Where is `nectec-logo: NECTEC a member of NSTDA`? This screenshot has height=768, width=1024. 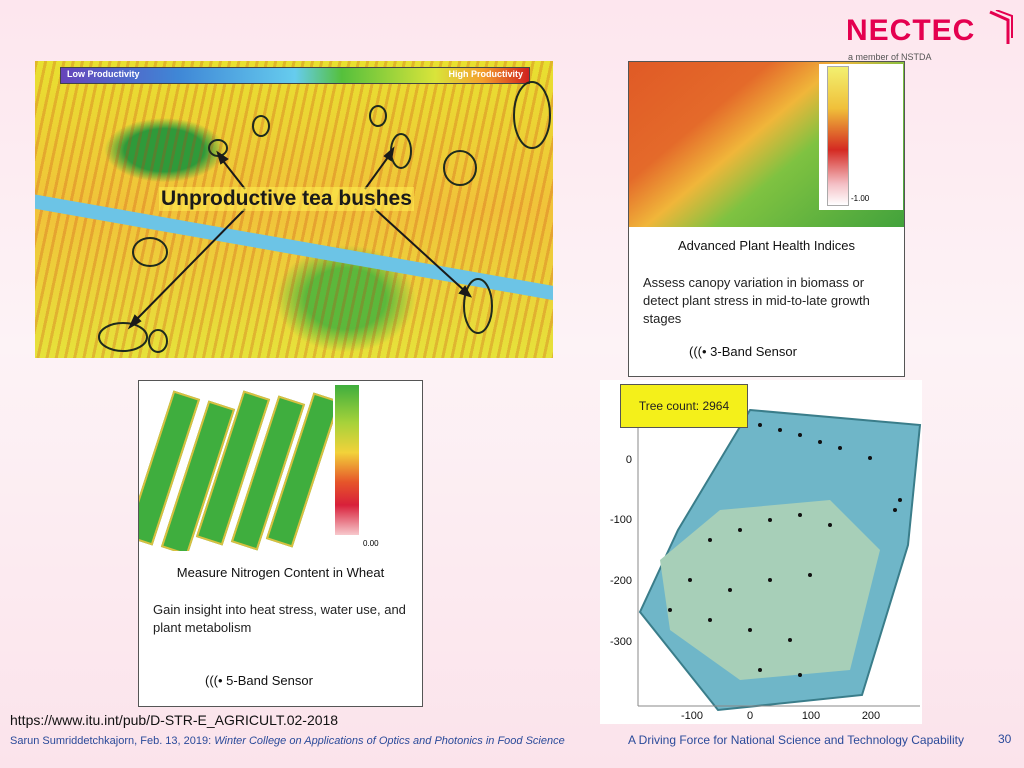 nectec-logo: NECTEC a member of NSTDA is located at coordinates (928, 37).